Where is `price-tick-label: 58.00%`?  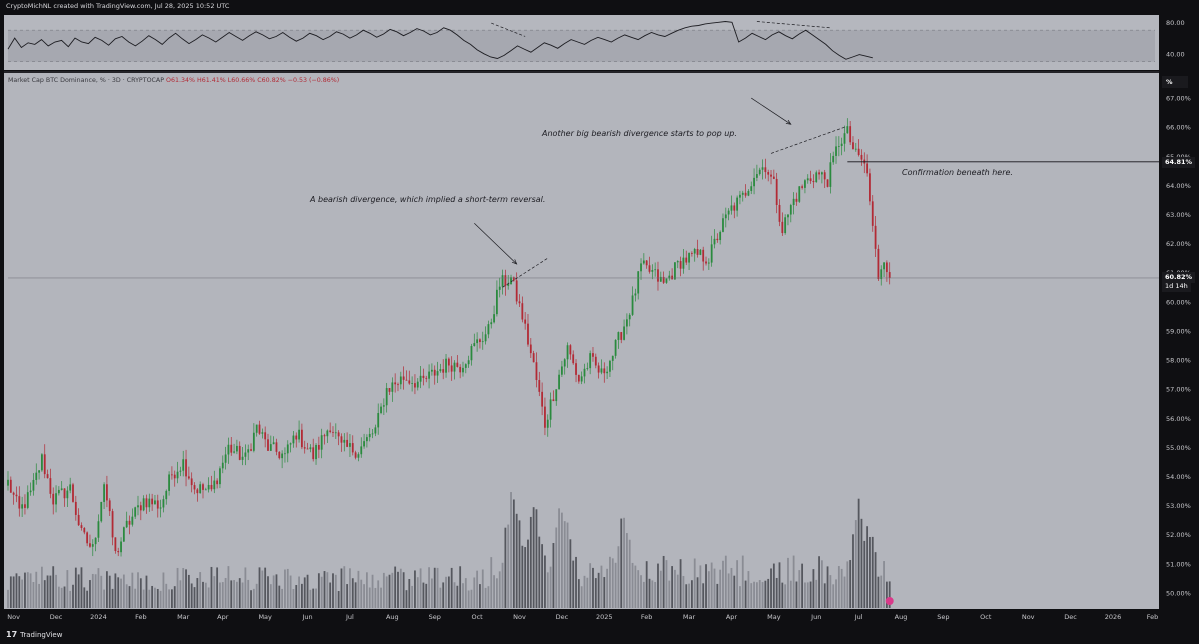 price-tick-label: 58.00% is located at coordinates (1178, 361).